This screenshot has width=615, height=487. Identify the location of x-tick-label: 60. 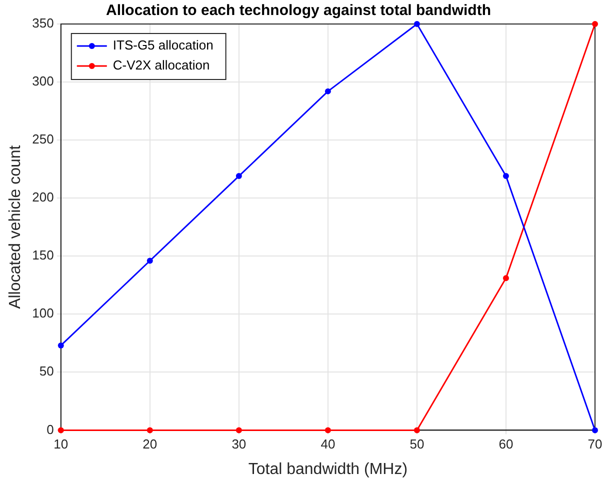
(506, 444).